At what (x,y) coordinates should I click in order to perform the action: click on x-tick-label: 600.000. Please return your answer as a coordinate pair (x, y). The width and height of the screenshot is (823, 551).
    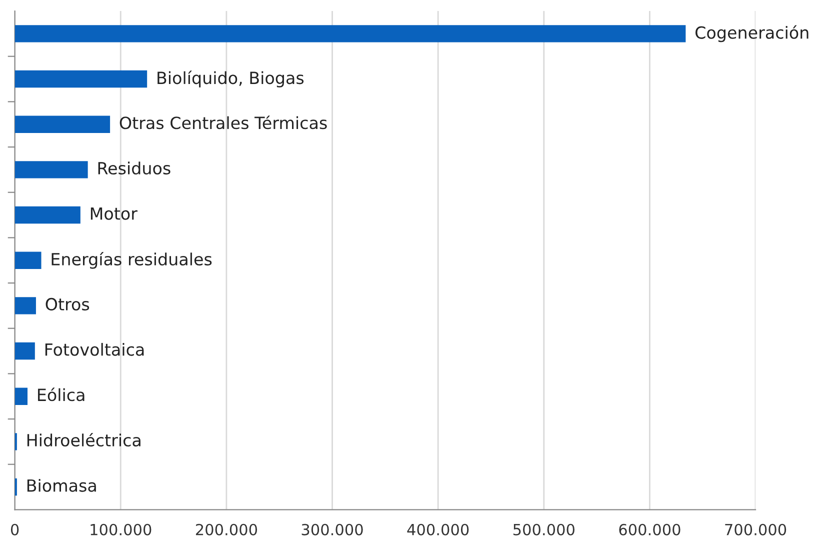
    Looking at the image, I should click on (649, 530).